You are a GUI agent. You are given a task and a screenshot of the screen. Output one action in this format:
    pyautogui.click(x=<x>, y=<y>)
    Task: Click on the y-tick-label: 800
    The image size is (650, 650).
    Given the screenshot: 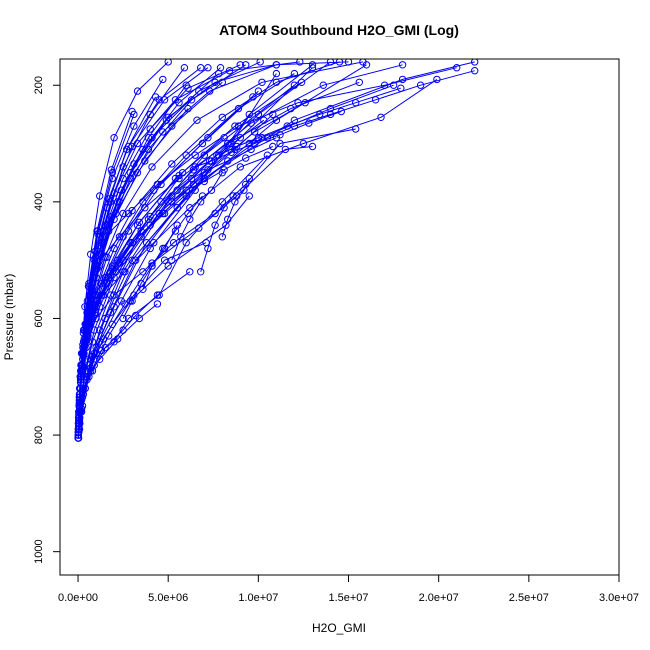 What is the action you would take?
    pyautogui.click(x=39, y=435)
    